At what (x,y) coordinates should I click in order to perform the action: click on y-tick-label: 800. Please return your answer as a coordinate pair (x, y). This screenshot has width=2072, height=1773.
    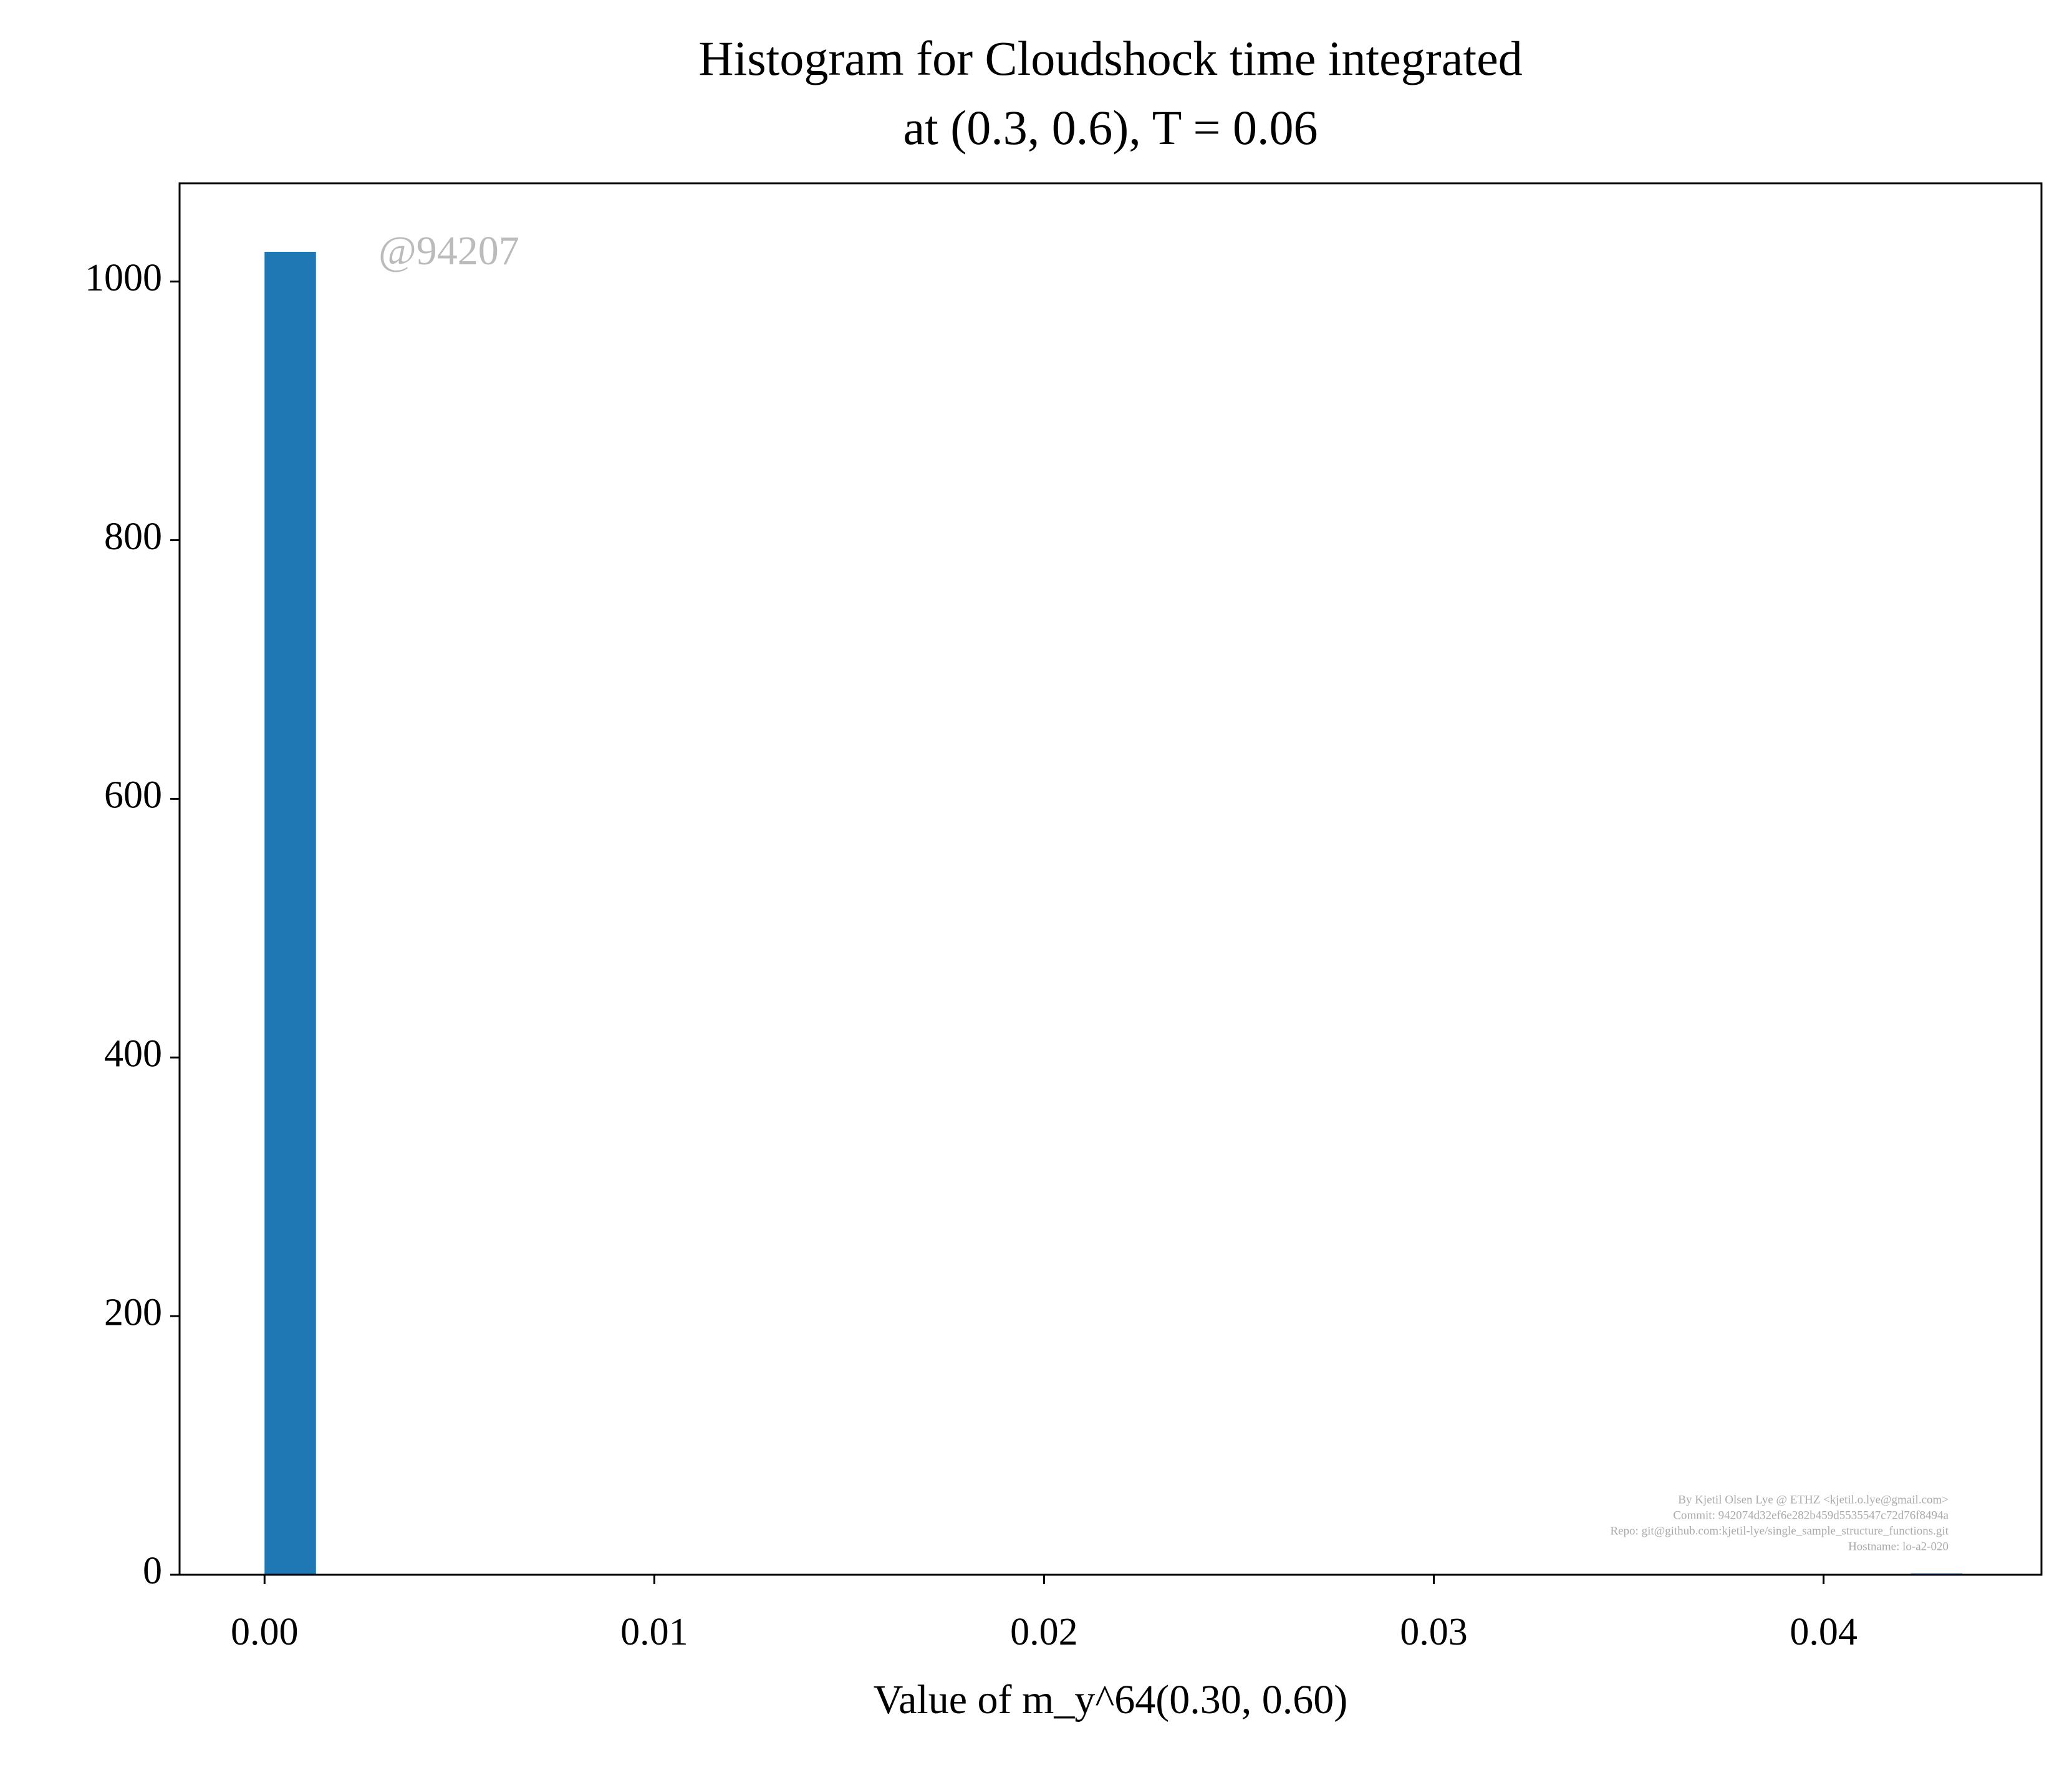
    Looking at the image, I should click on (133, 537).